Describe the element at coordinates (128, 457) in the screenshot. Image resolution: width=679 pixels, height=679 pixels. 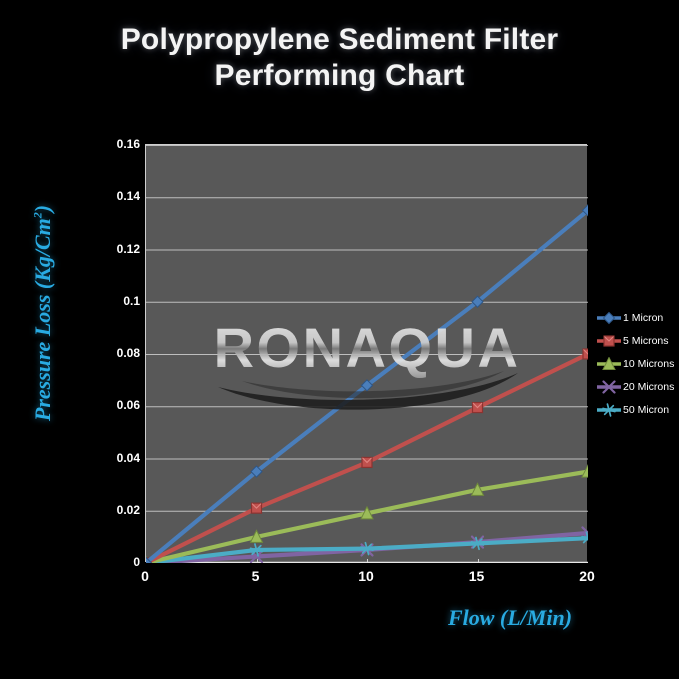
I see `y-tick-label: 0.04` at that location.